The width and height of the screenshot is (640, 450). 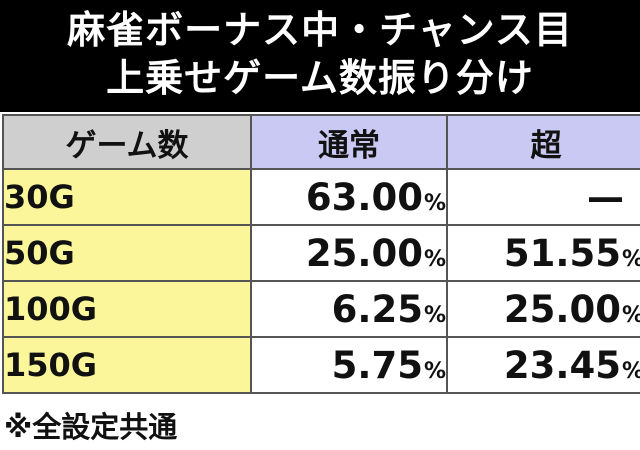 I want to click on normal-rate-value: 63.00, so click(x=364, y=197).